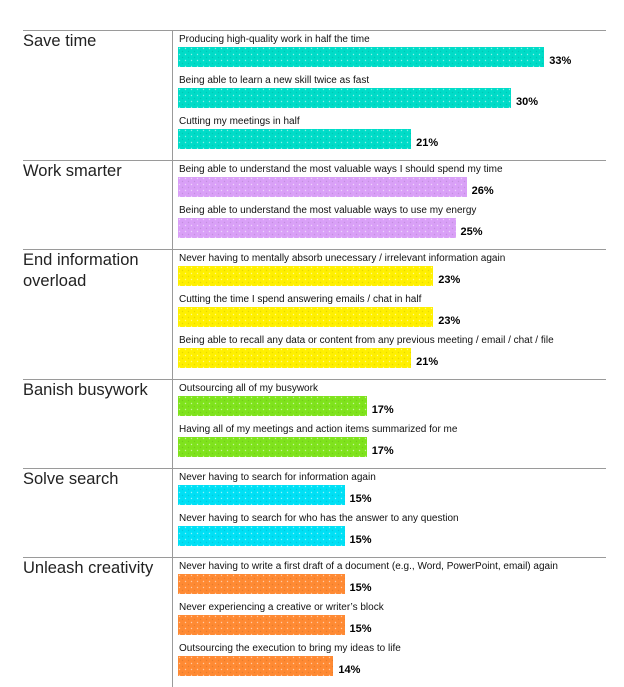  Describe the element at coordinates (88, 568) in the screenshot. I see `category-label: Unleash creativity` at that location.